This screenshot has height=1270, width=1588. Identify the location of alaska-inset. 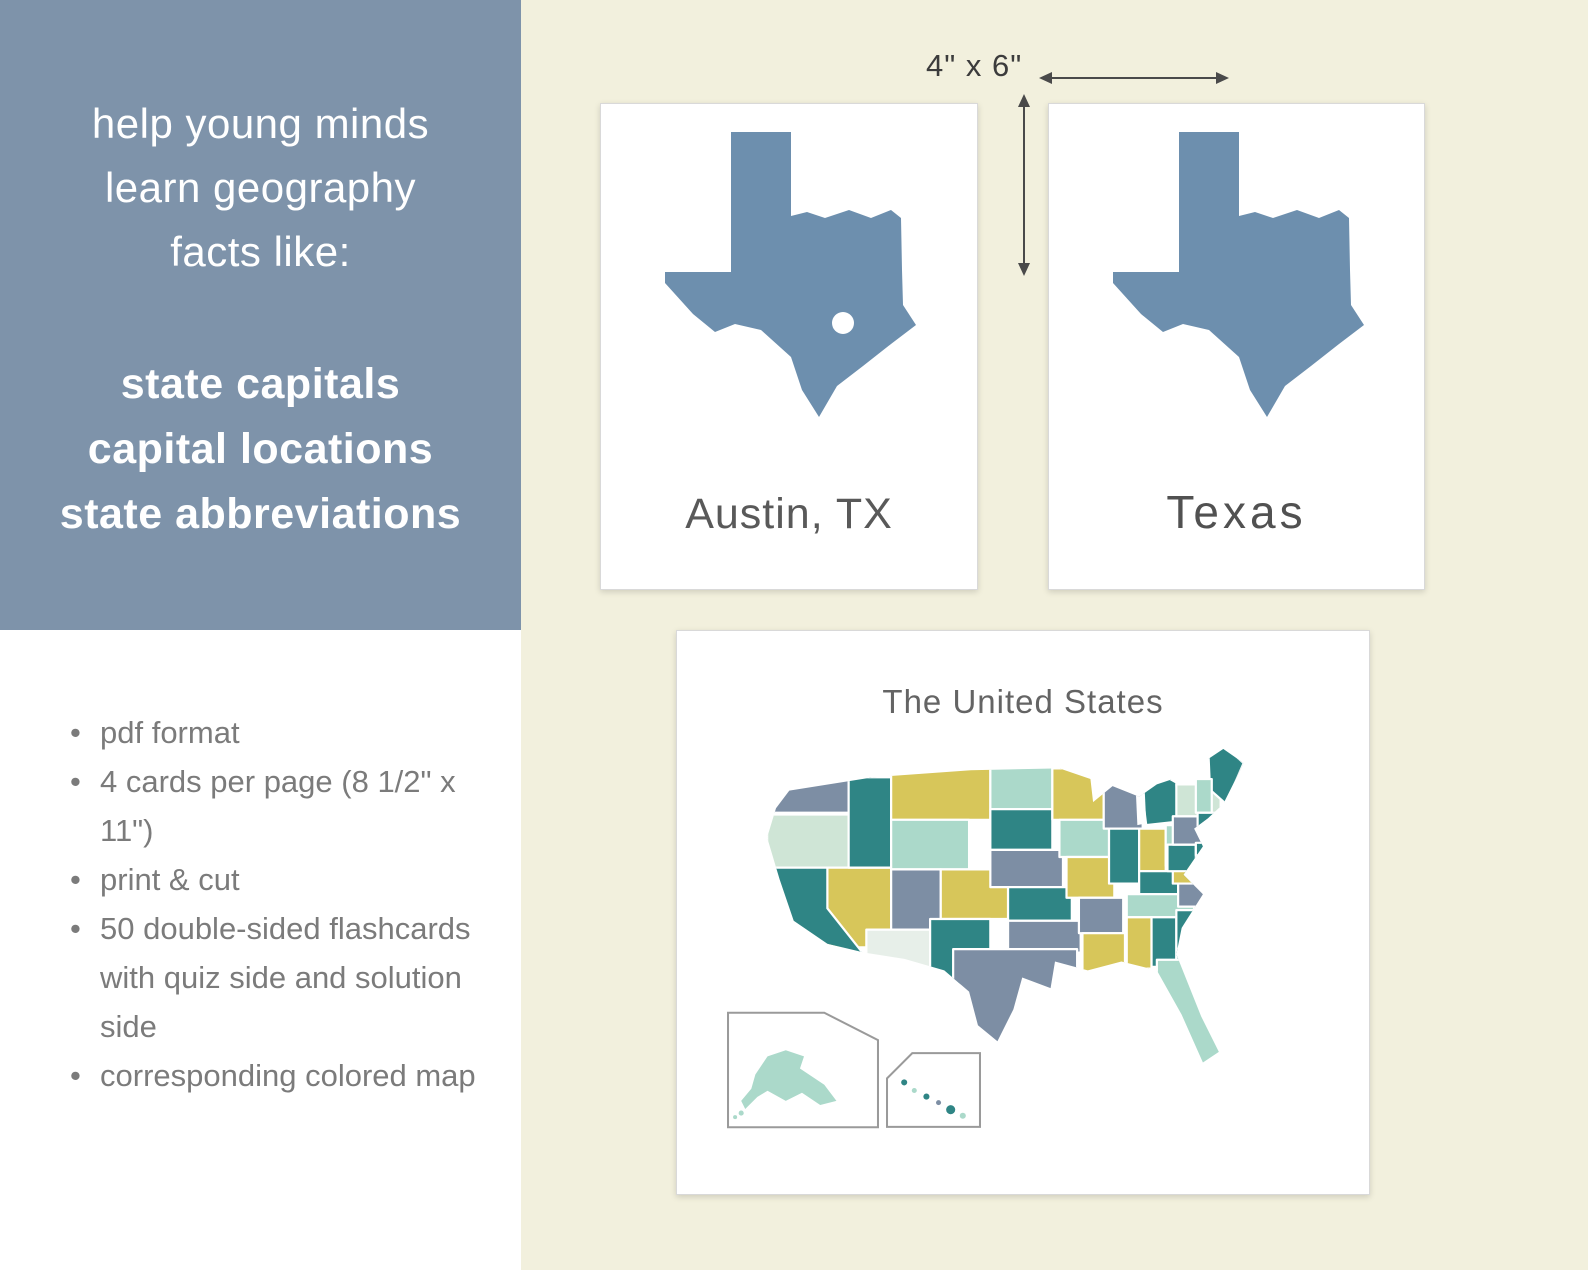
(803, 1070).